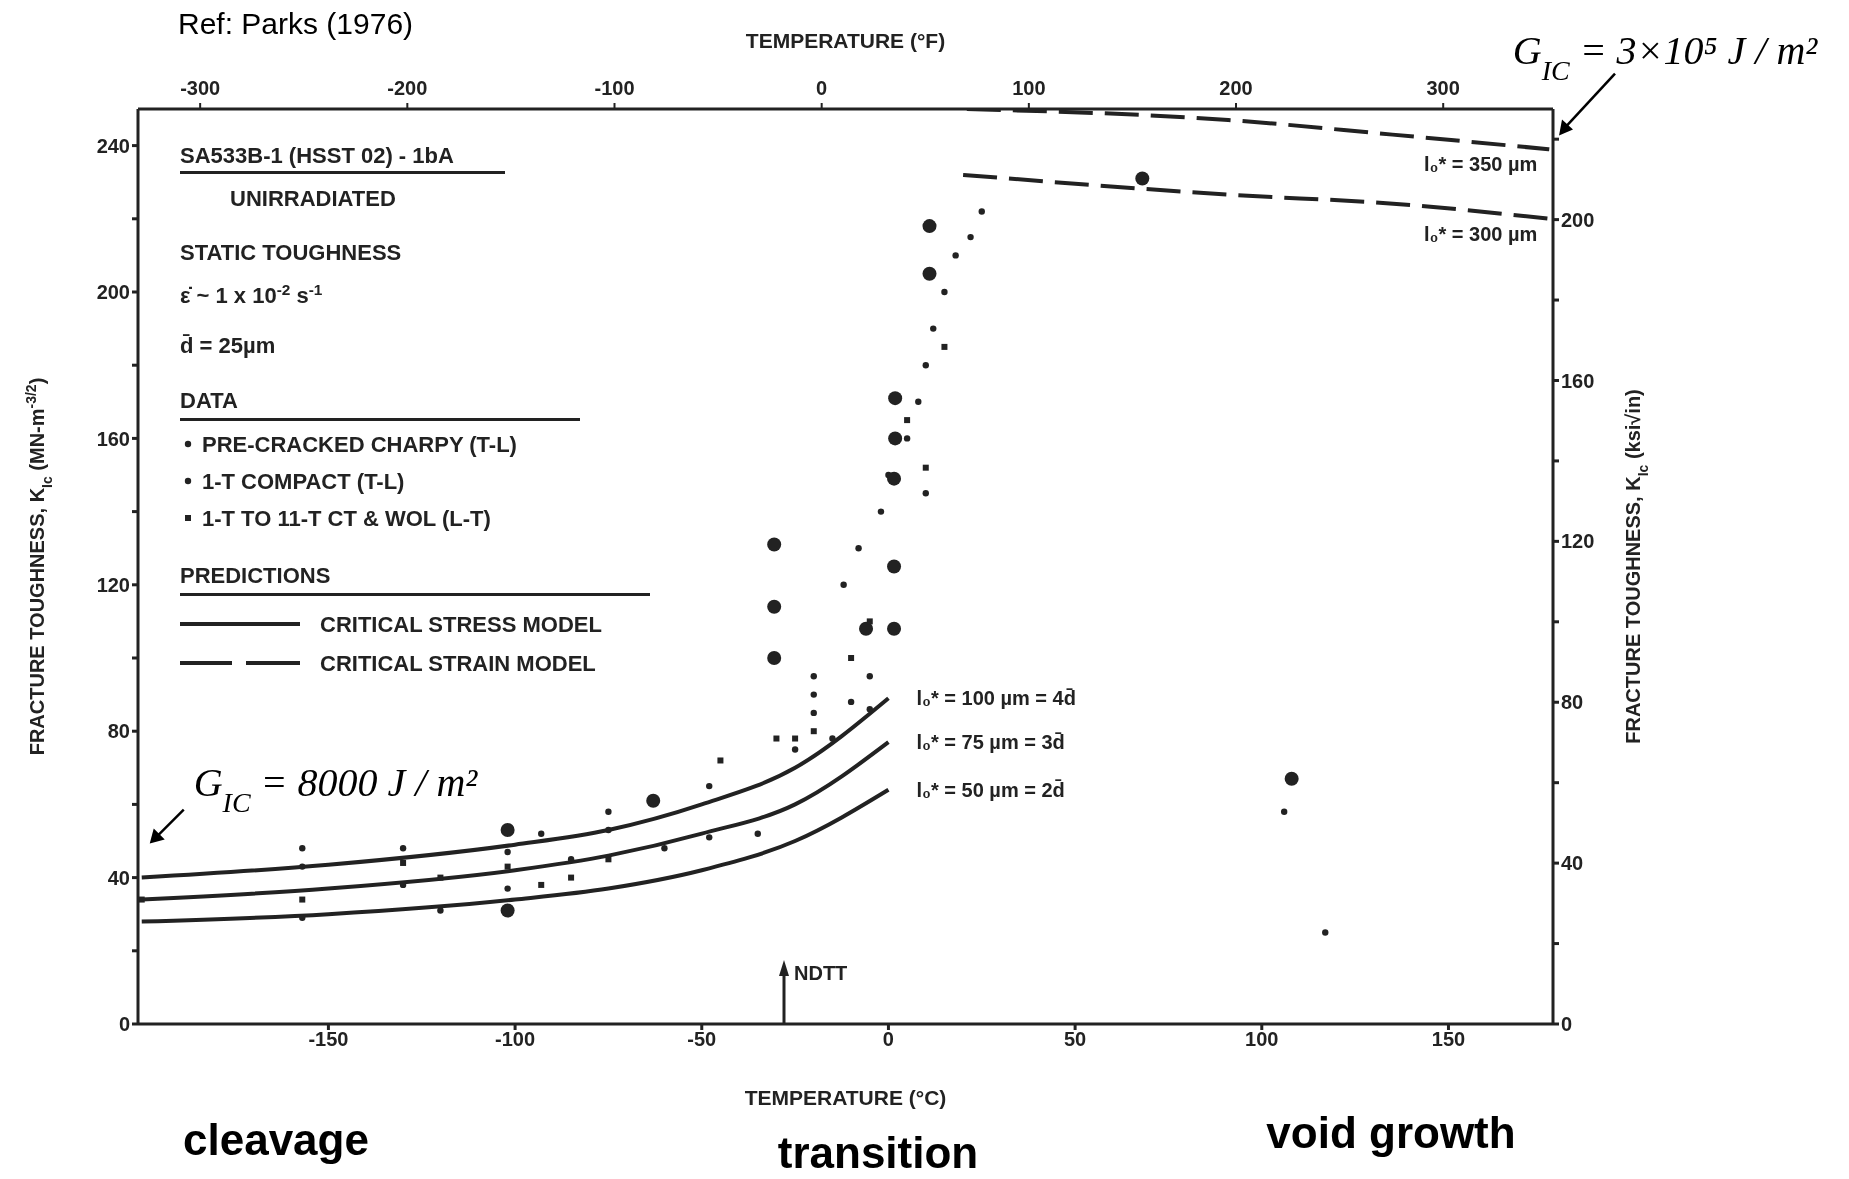 The height and width of the screenshot is (1179, 1849). I want to click on legend-label: 1-T TO 11-T CT & WOL (L-T), so click(346, 518).